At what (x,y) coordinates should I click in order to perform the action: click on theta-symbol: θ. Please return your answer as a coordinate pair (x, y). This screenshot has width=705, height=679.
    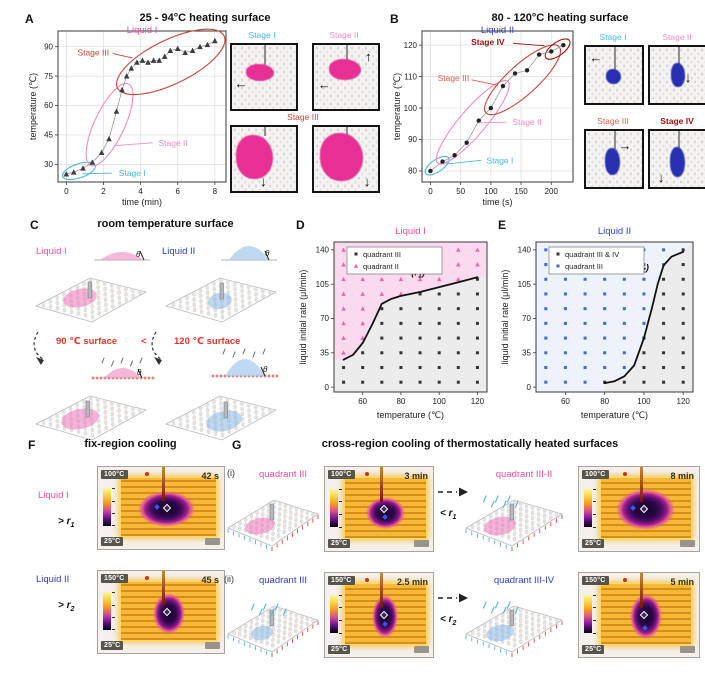
    Looking at the image, I should click on (138, 254).